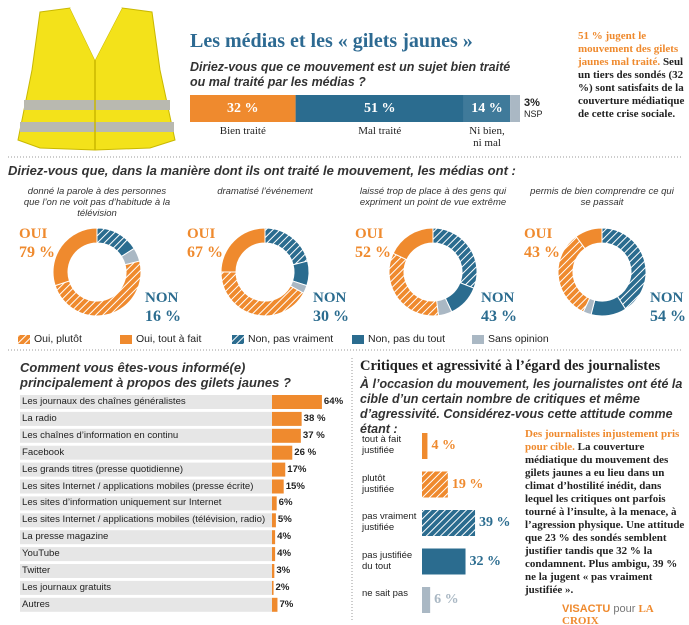 The width and height of the screenshot is (689, 625). What do you see at coordinates (103, 469) in the screenshot?
I see `source-label: Les grands titres (presse quotidienne)` at bounding box center [103, 469].